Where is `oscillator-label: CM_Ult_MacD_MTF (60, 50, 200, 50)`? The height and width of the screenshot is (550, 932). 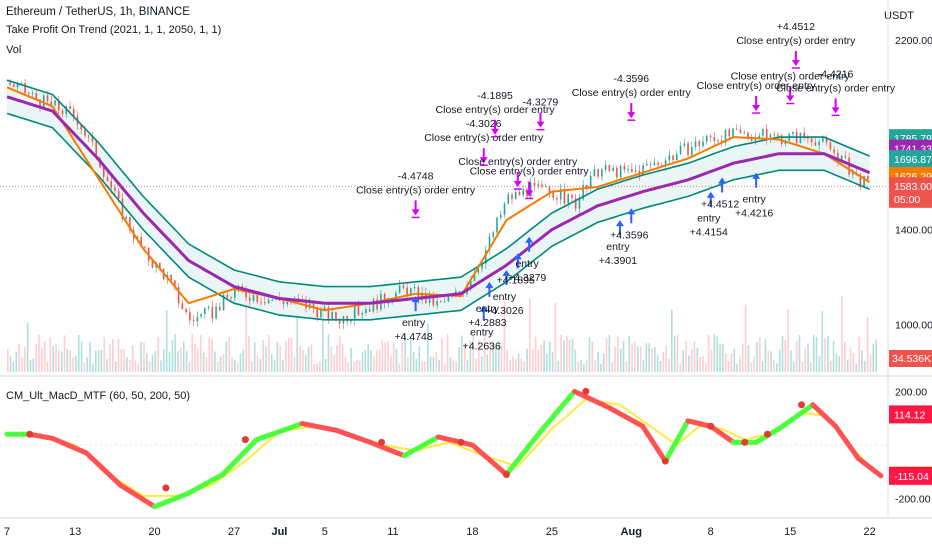 oscillator-label: CM_Ult_MacD_MTF (60, 50, 200, 50) is located at coordinates (98, 396).